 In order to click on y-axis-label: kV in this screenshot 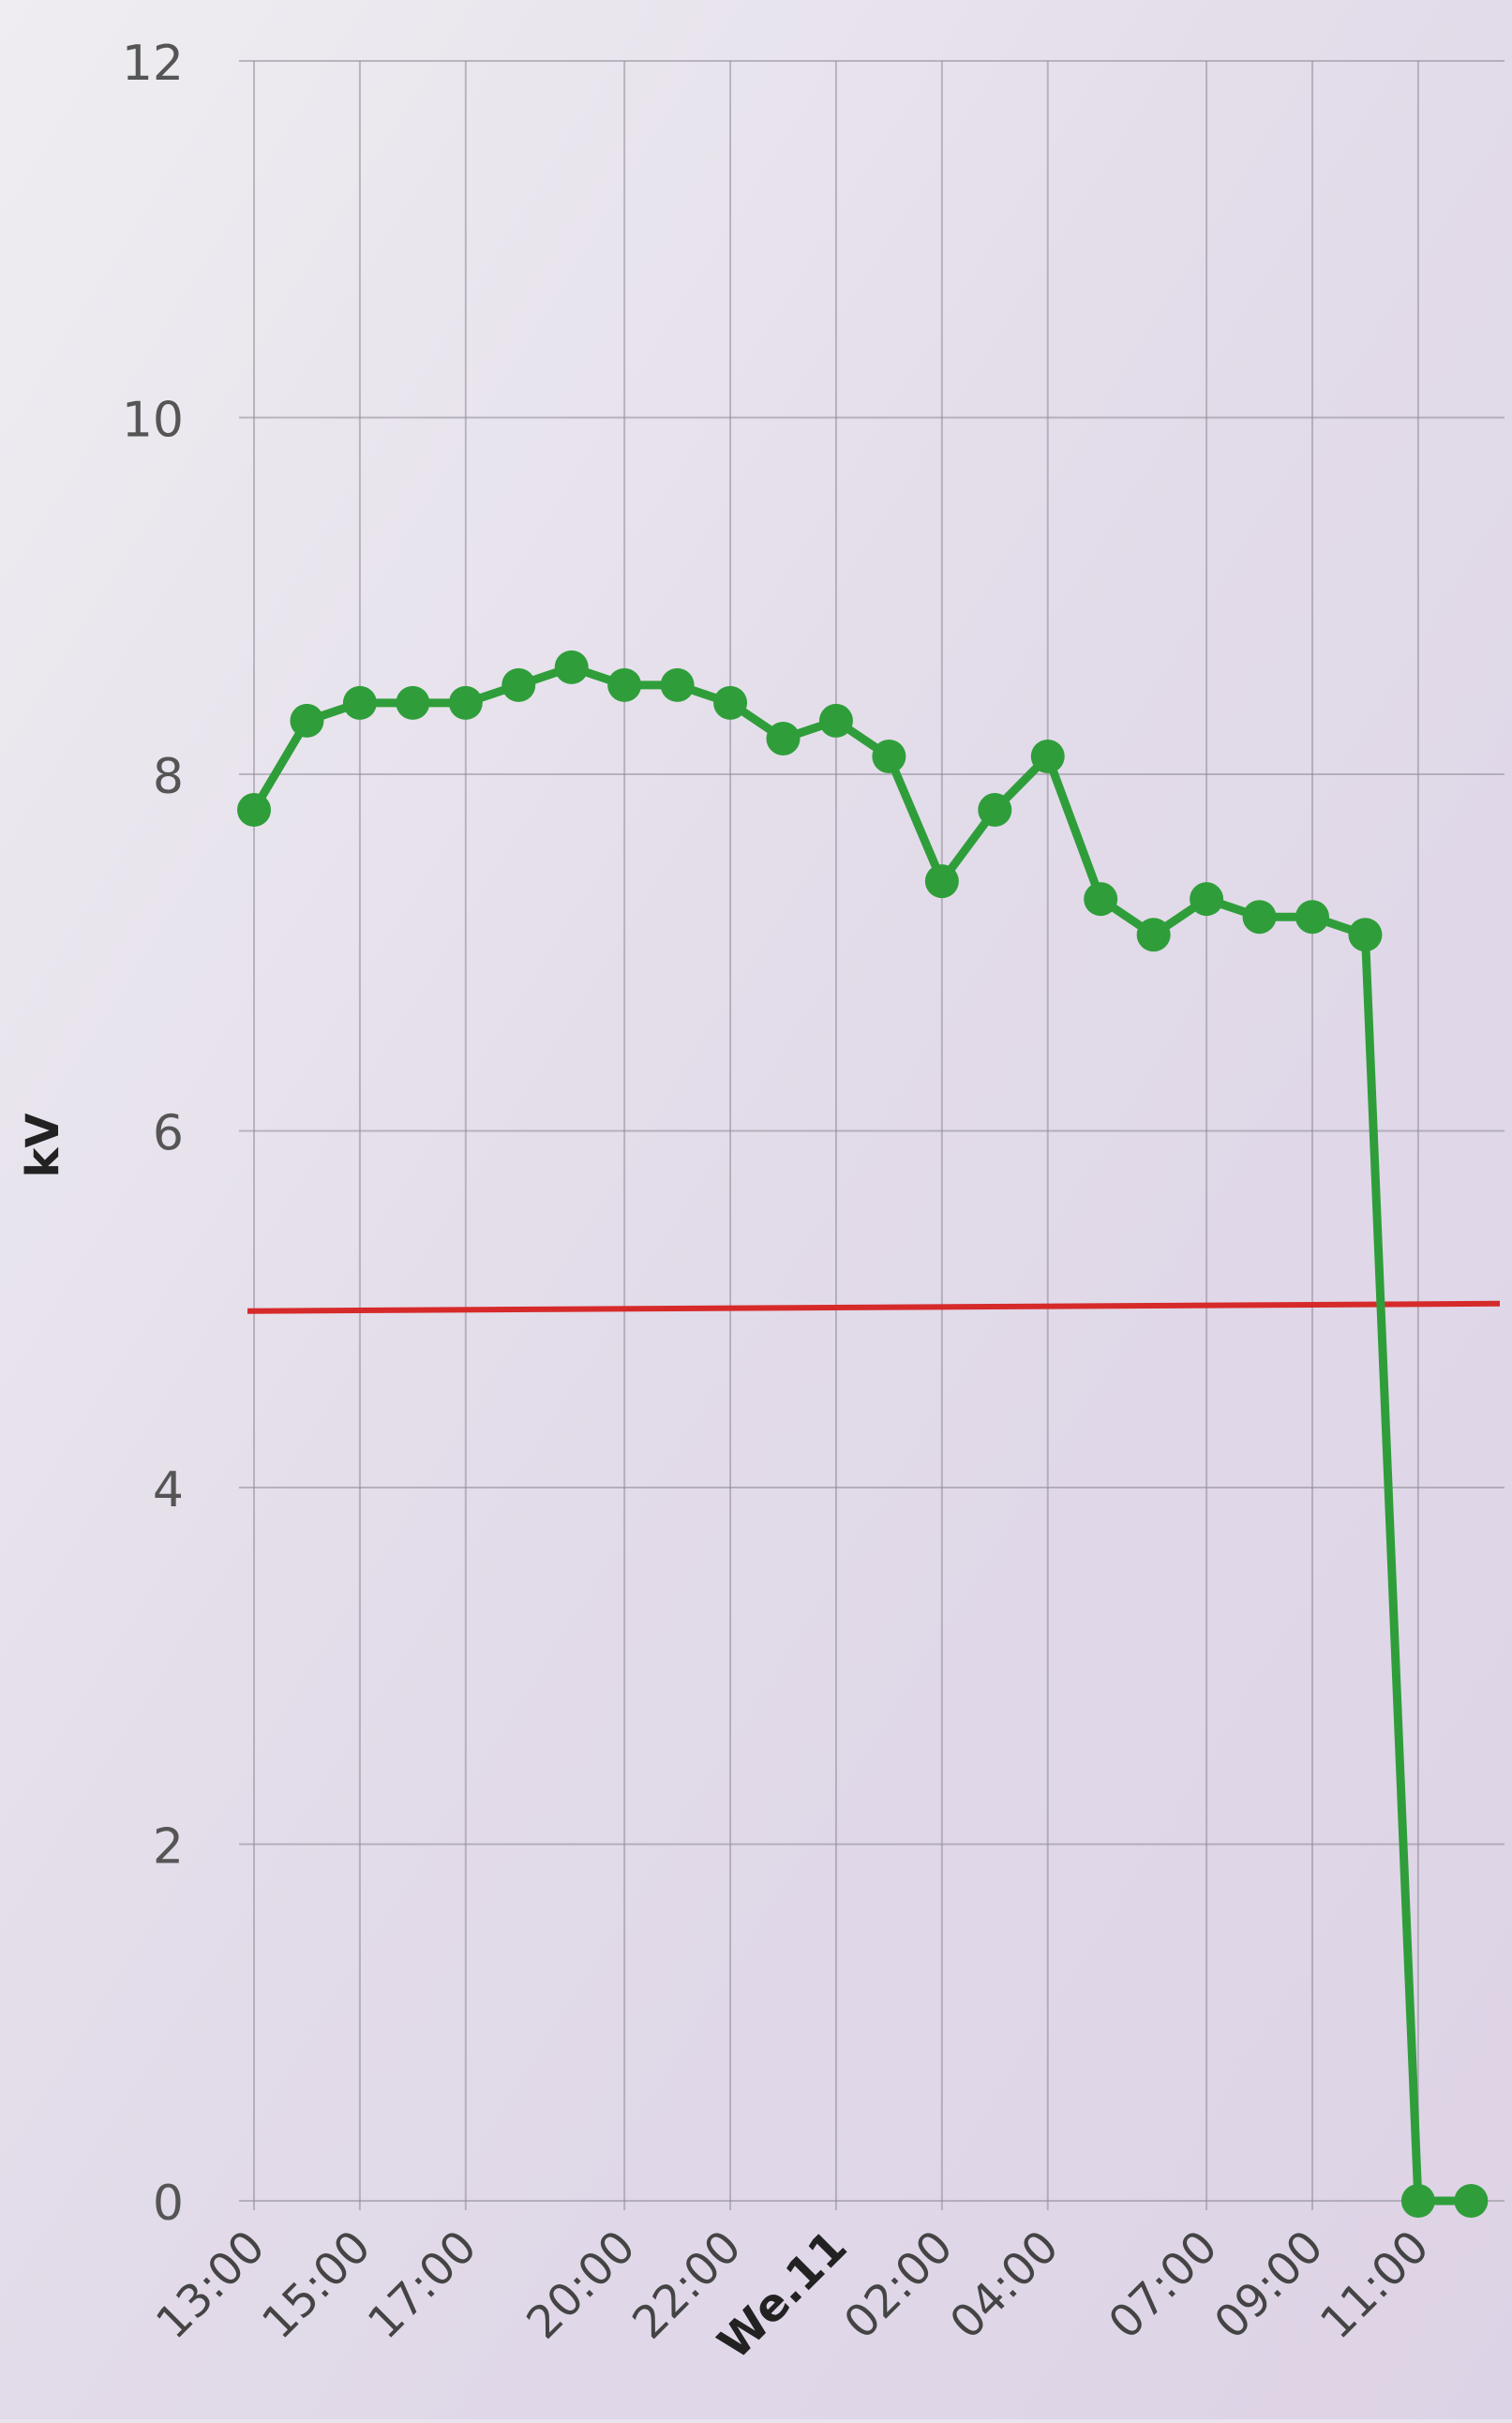, I will do `click(43, 1145)`.